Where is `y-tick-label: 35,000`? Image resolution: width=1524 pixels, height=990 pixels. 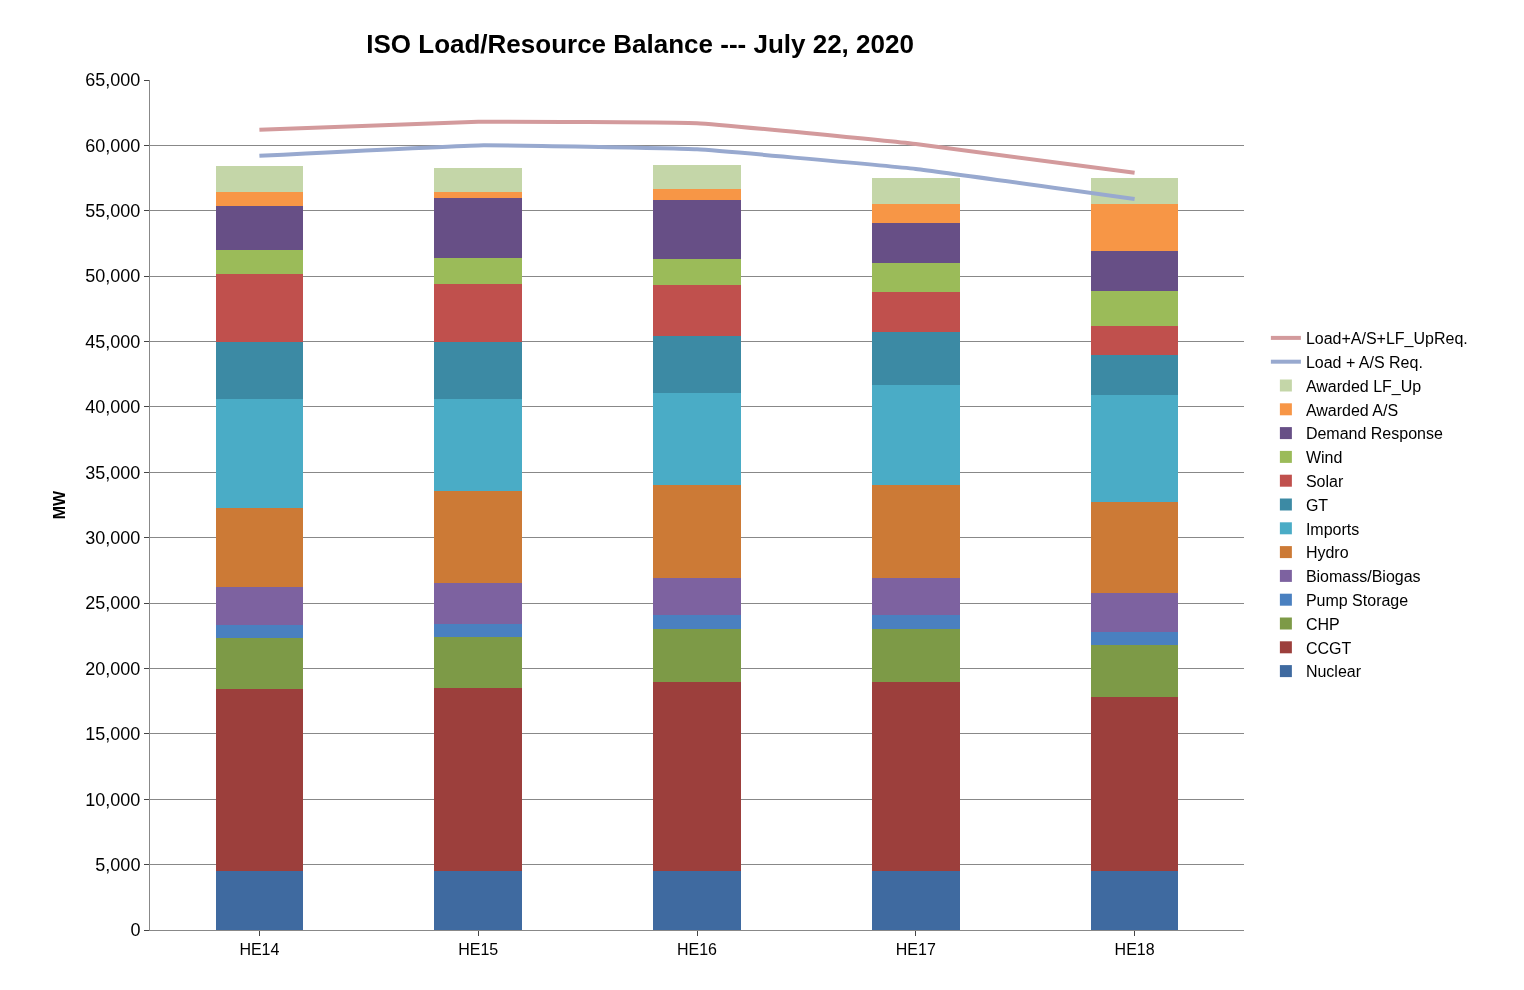 y-tick-label: 35,000 is located at coordinates (113, 472).